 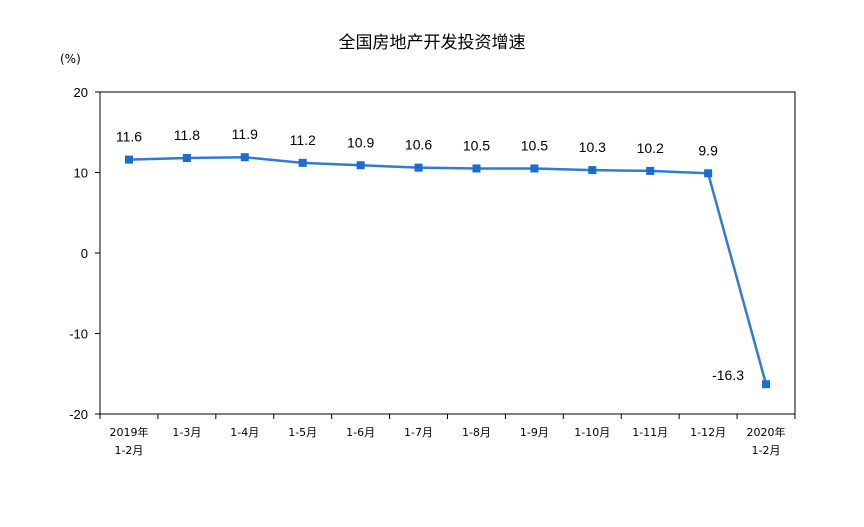 I want to click on x-tick-label-line: 2020年, so click(x=766, y=432).